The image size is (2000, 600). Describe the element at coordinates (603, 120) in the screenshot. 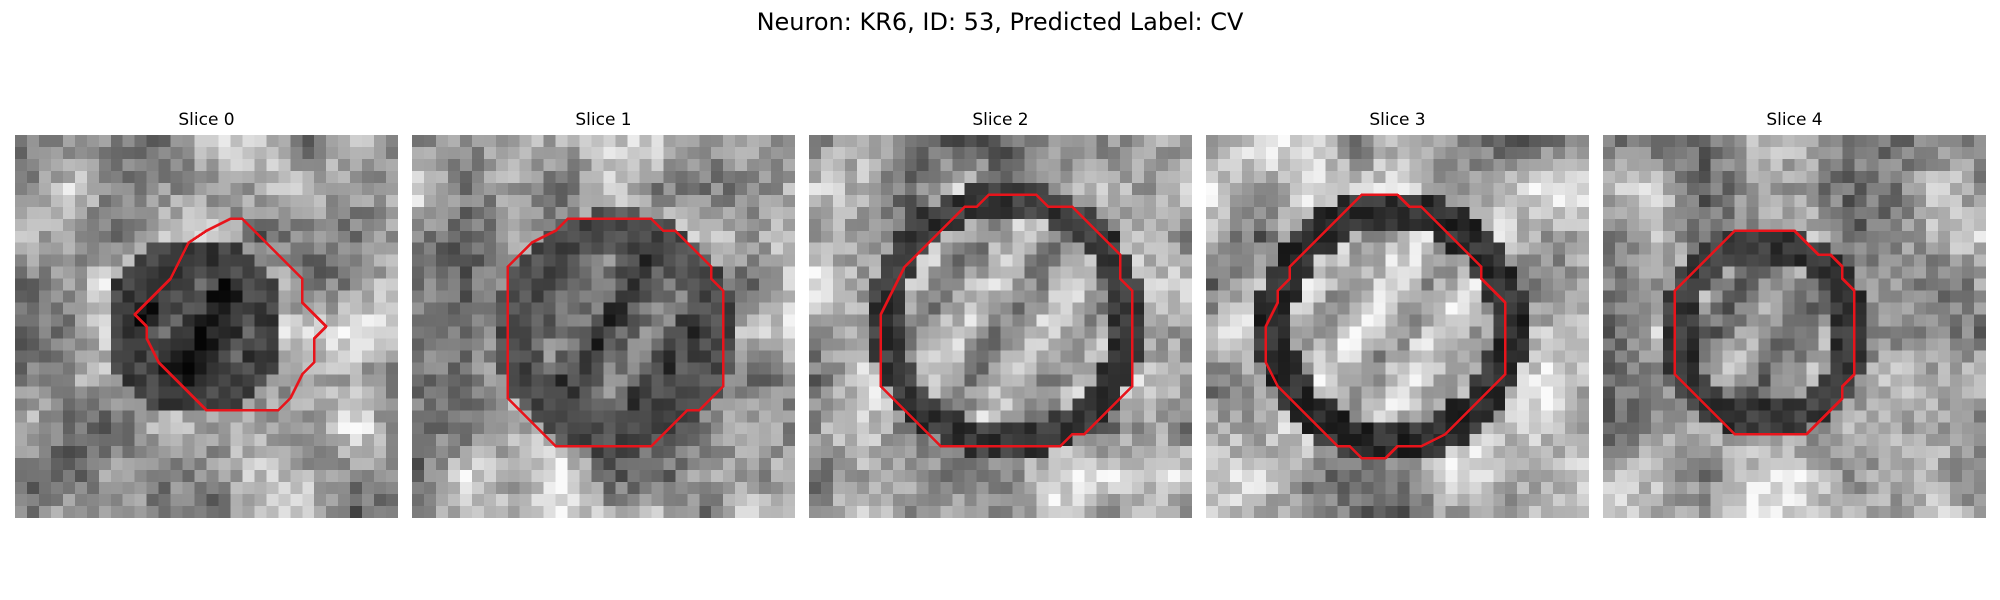

I see `slice-title-1: Slice 1` at that location.